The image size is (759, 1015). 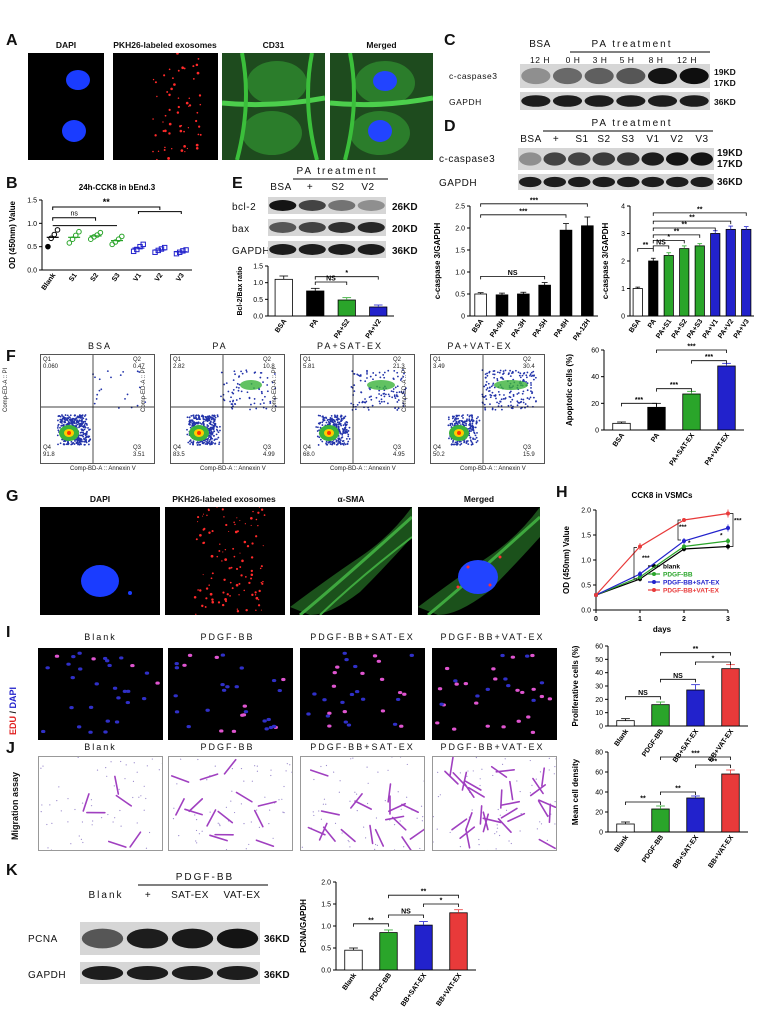 I want to click on x-tick-label: Blank, so click(x=349, y=982).